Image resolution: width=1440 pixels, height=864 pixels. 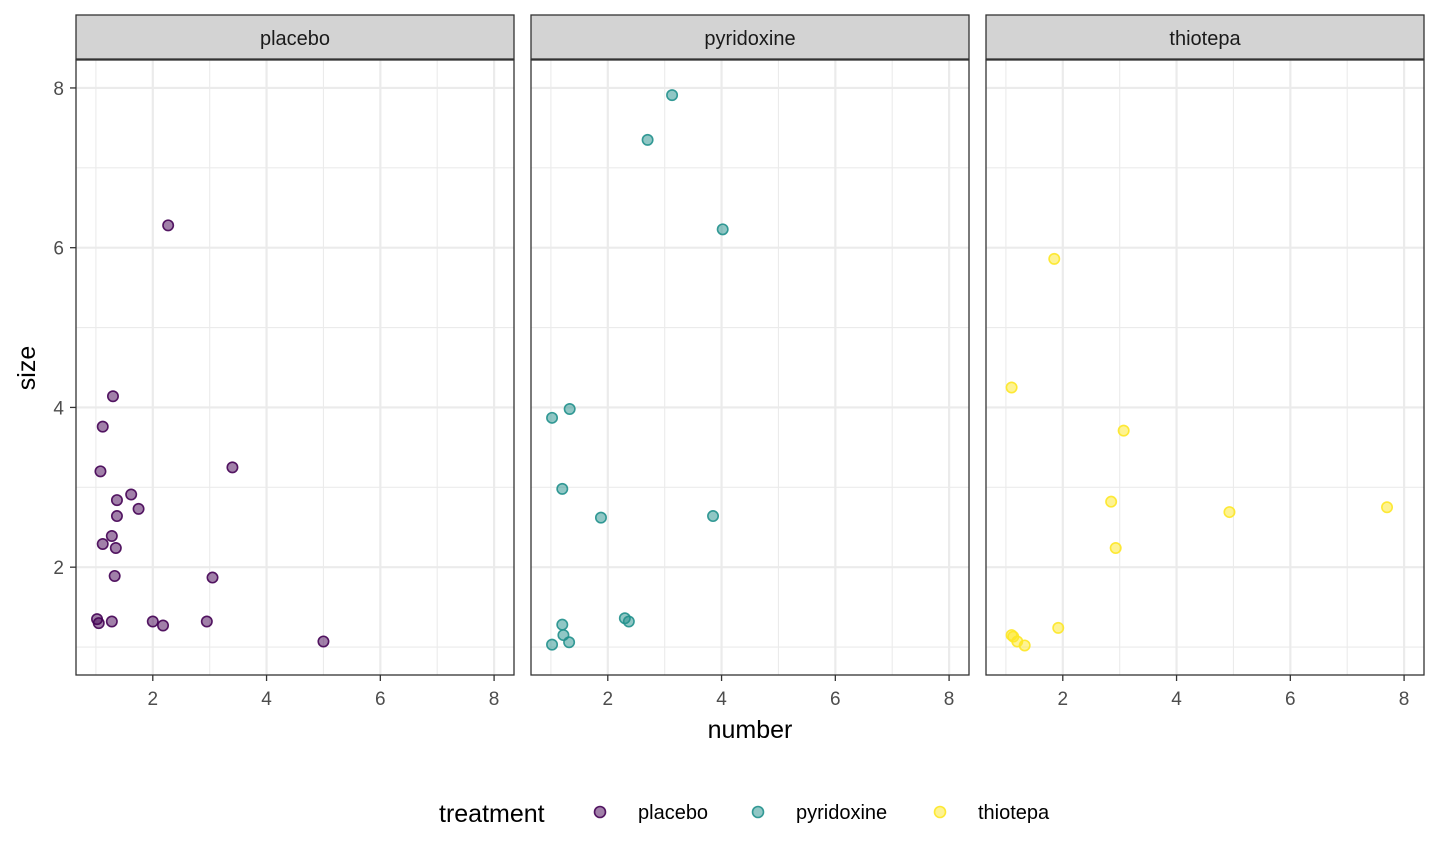 I want to click on legend-label: thiotepa, so click(x=1014, y=813).